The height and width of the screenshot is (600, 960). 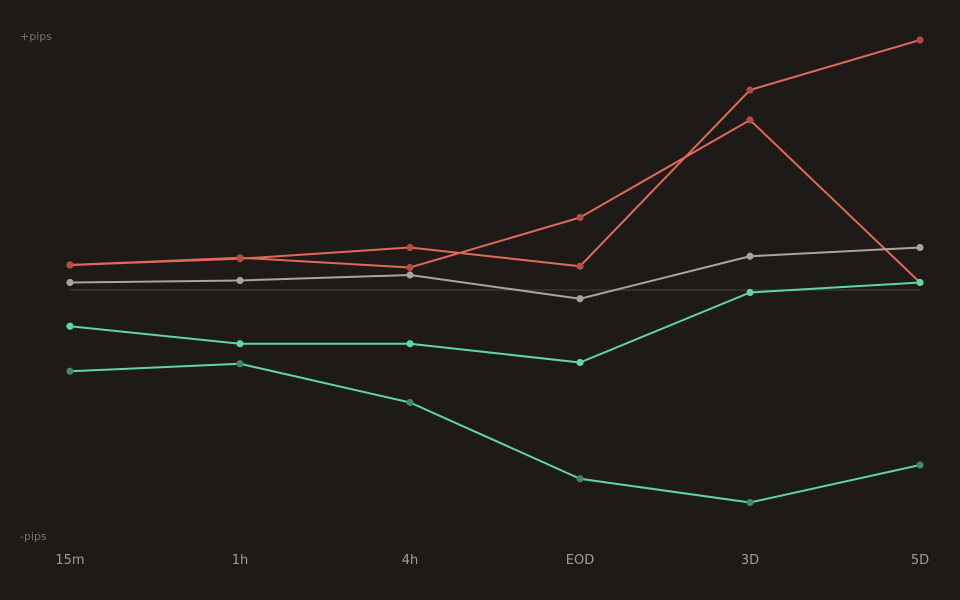 I want to click on x-tick-label: 4h, so click(x=410, y=560).